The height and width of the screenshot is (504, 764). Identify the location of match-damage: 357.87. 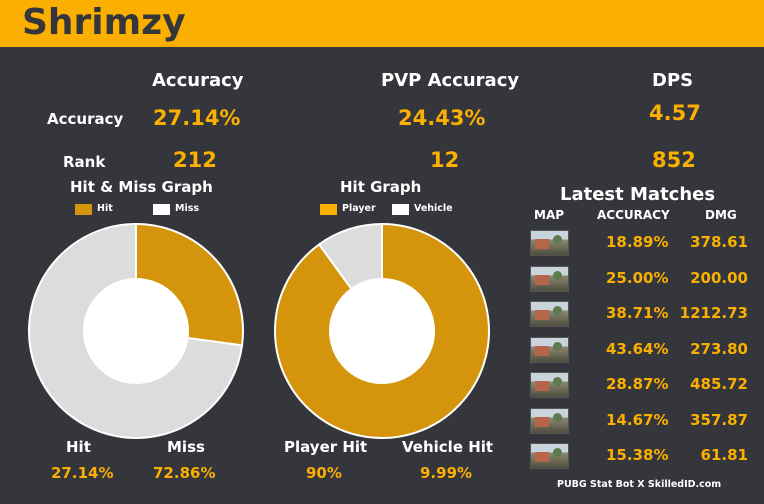
(719, 419).